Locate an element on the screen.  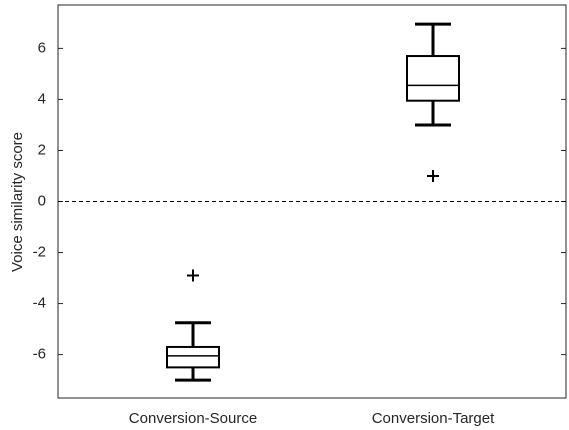
x-tick-label: Conversion-Target is located at coordinates (433, 418).